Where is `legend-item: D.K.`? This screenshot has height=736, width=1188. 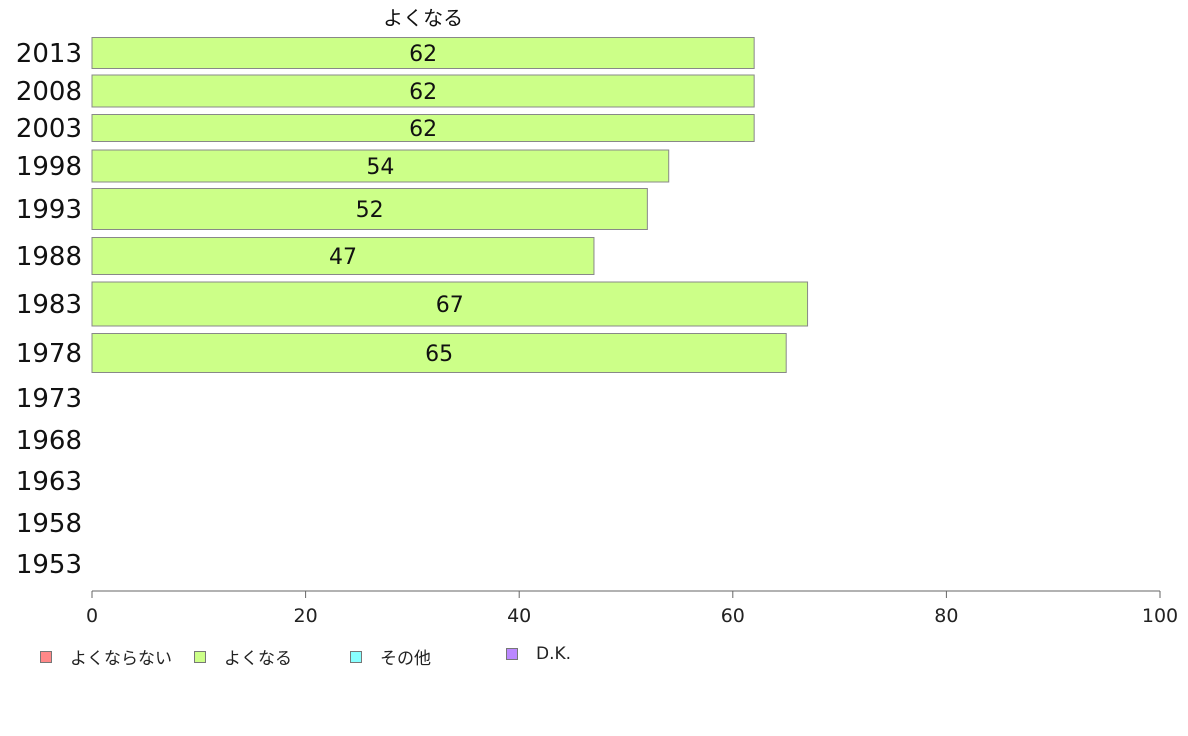 legend-item: D.K. is located at coordinates (538, 654).